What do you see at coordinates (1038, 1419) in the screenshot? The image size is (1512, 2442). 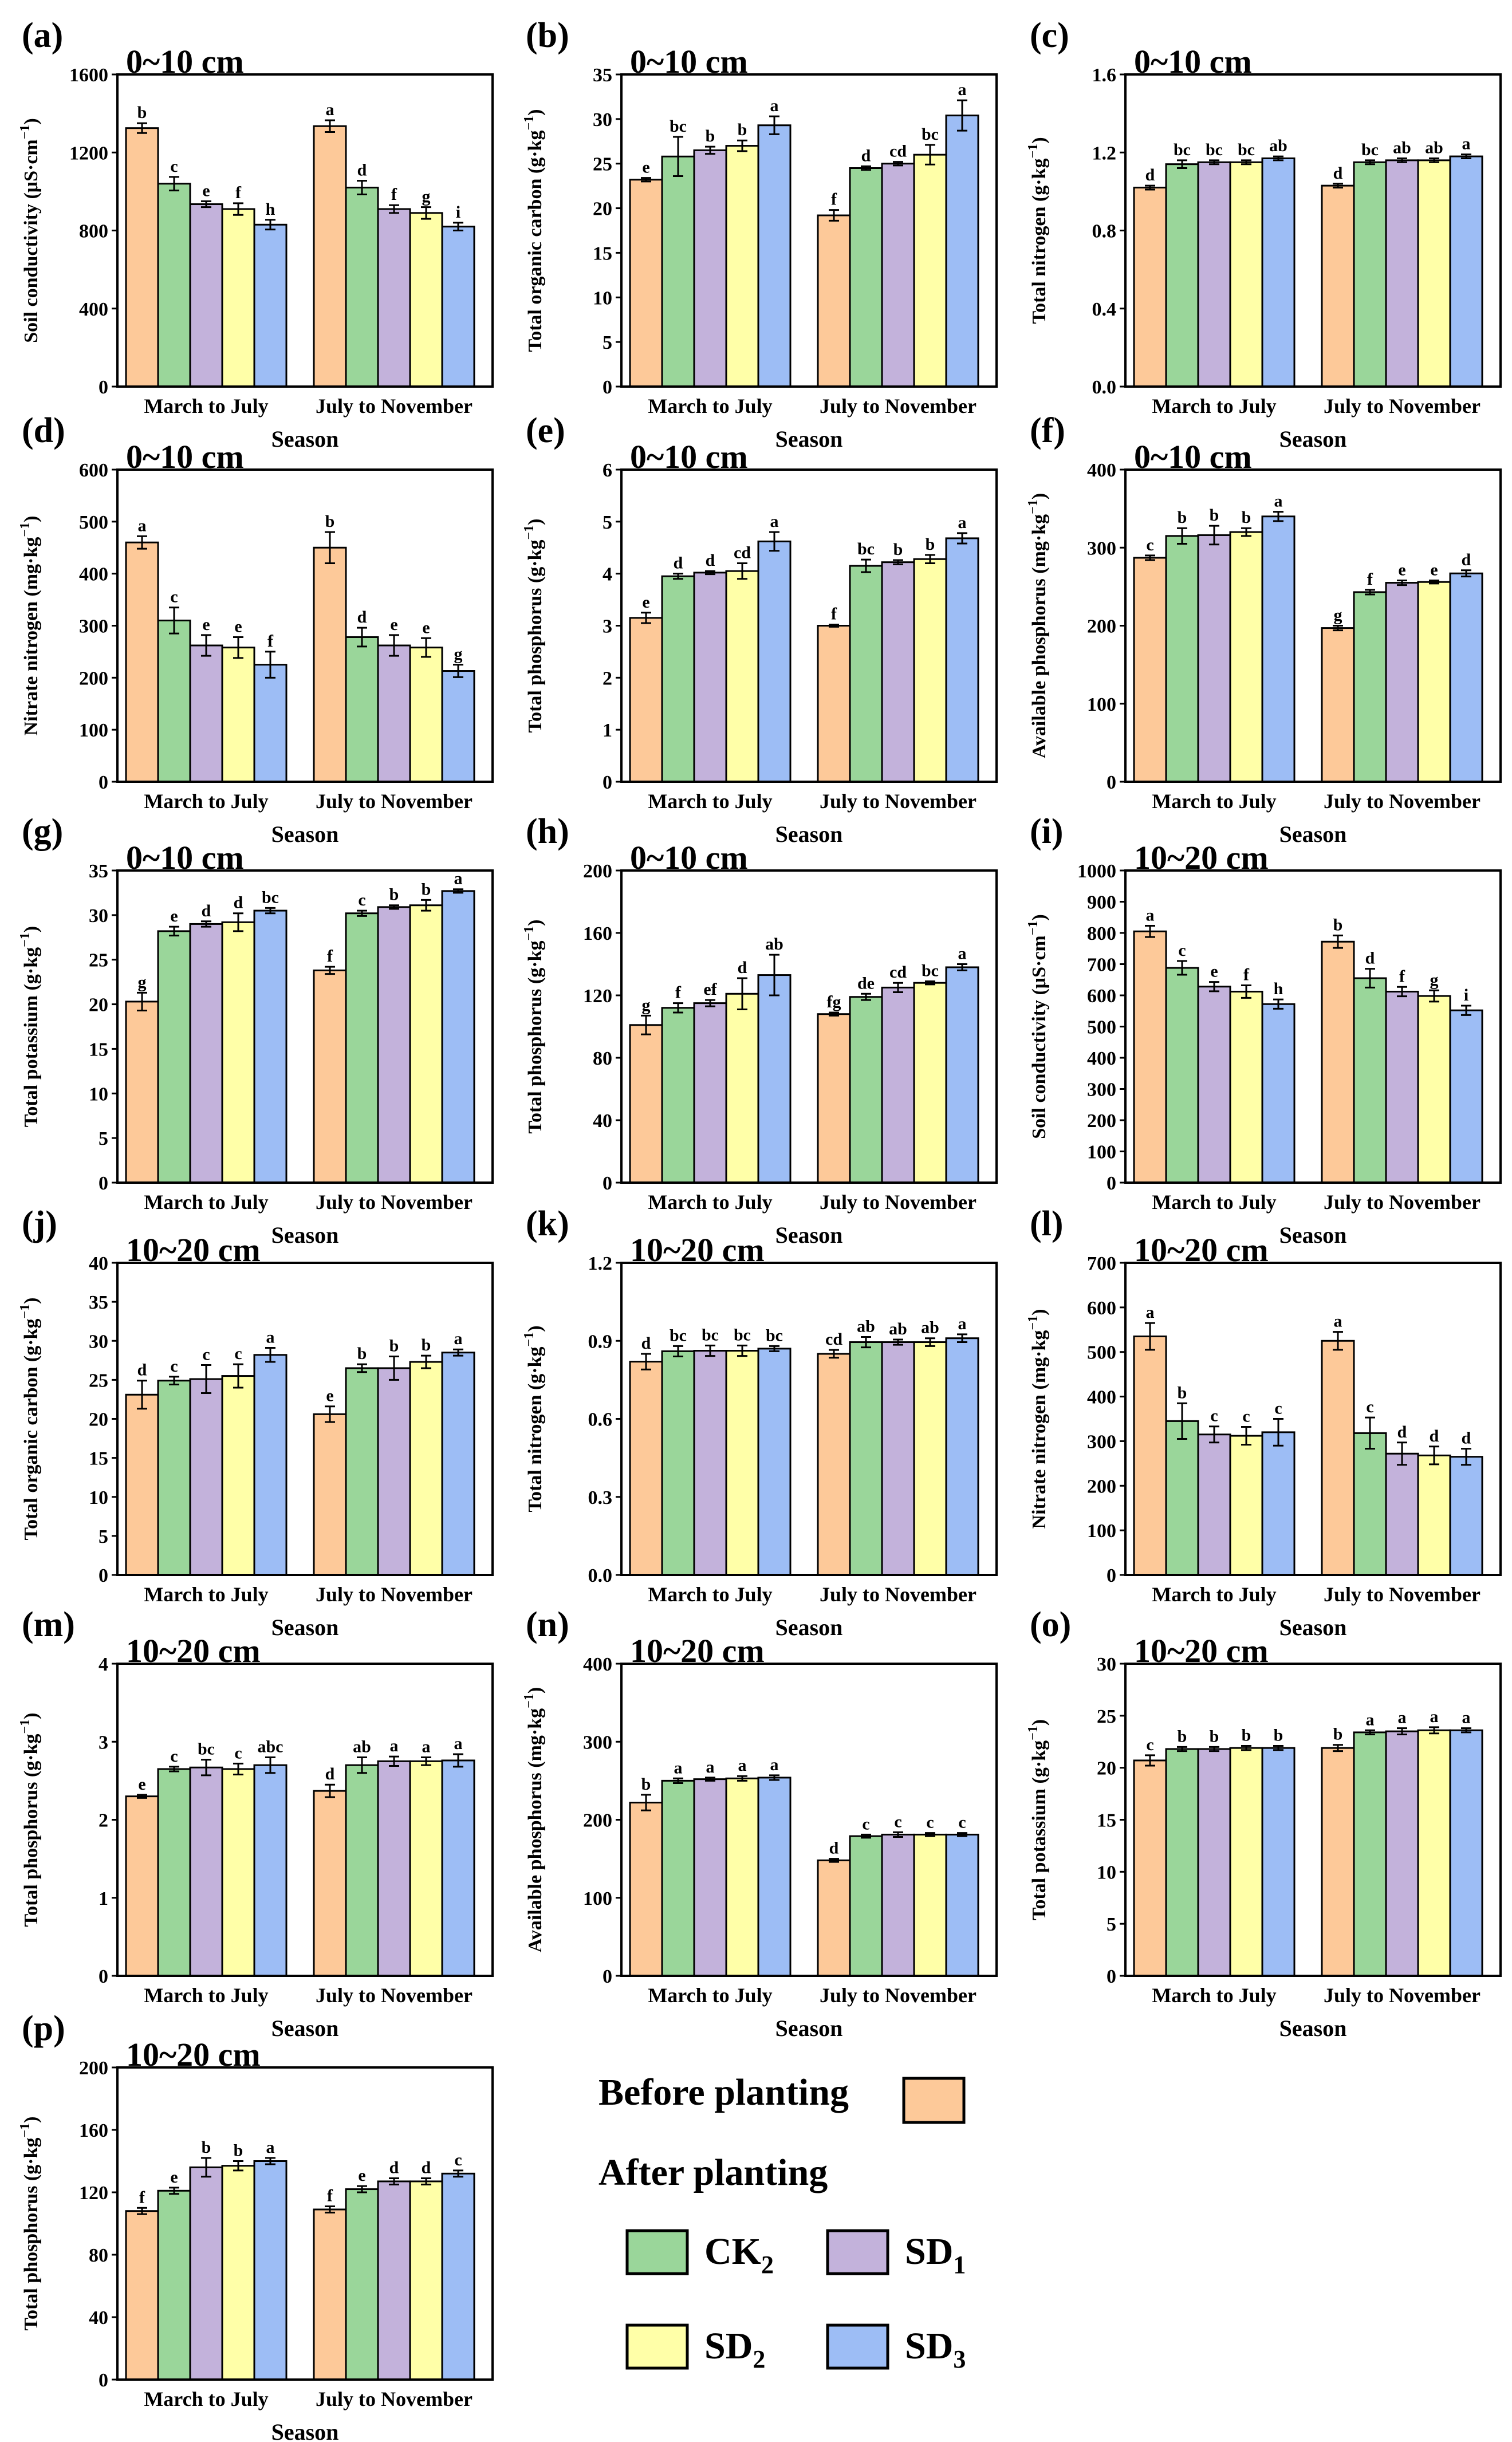 I see `y-axis-label: Nitrate nitrogen (mg·kg−1)` at bounding box center [1038, 1419].